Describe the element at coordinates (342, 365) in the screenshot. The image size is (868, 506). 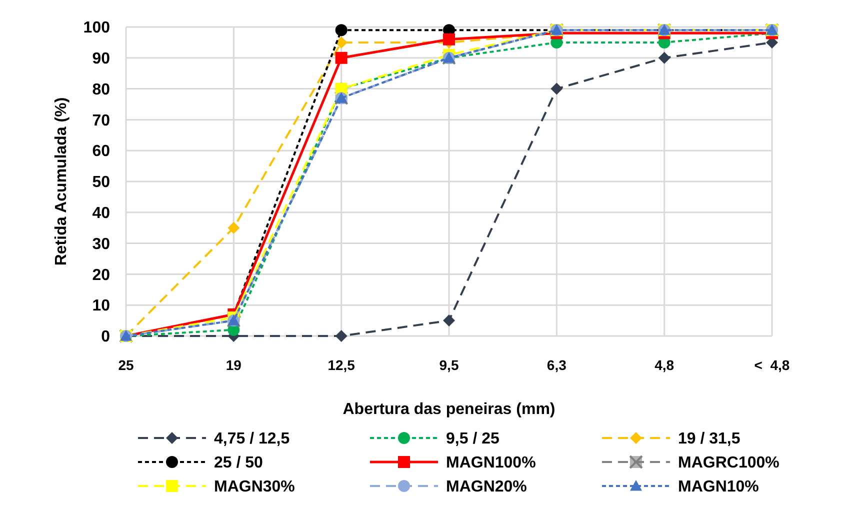
I see `x-tick-label: 12,5` at that location.